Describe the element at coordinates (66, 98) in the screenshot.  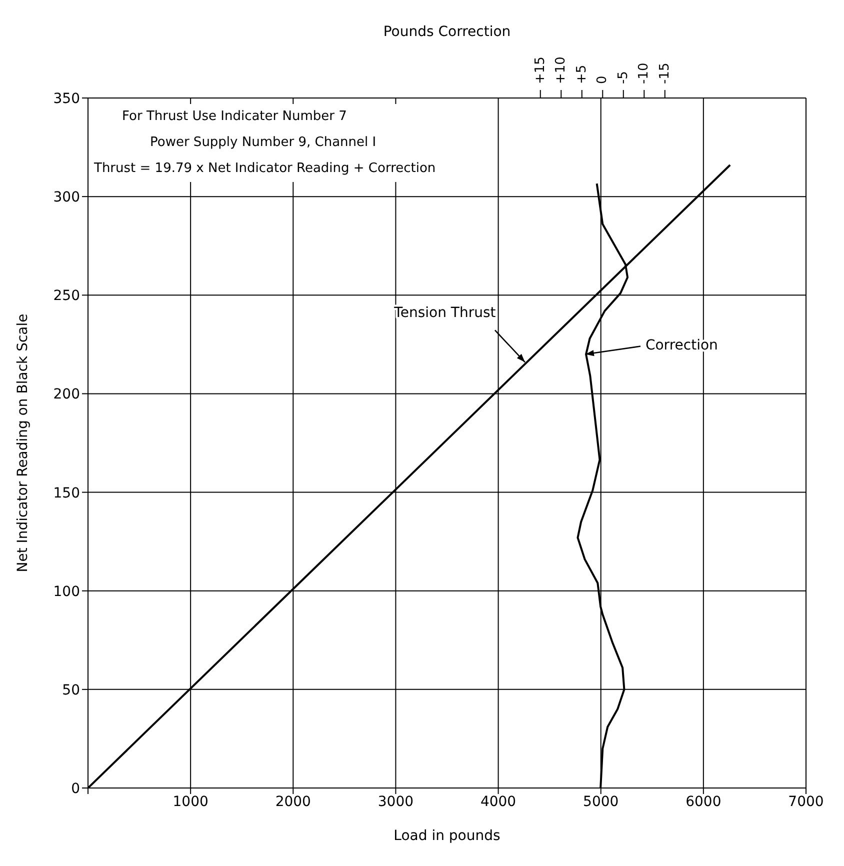
I see `y-tick-label: 350` at that location.